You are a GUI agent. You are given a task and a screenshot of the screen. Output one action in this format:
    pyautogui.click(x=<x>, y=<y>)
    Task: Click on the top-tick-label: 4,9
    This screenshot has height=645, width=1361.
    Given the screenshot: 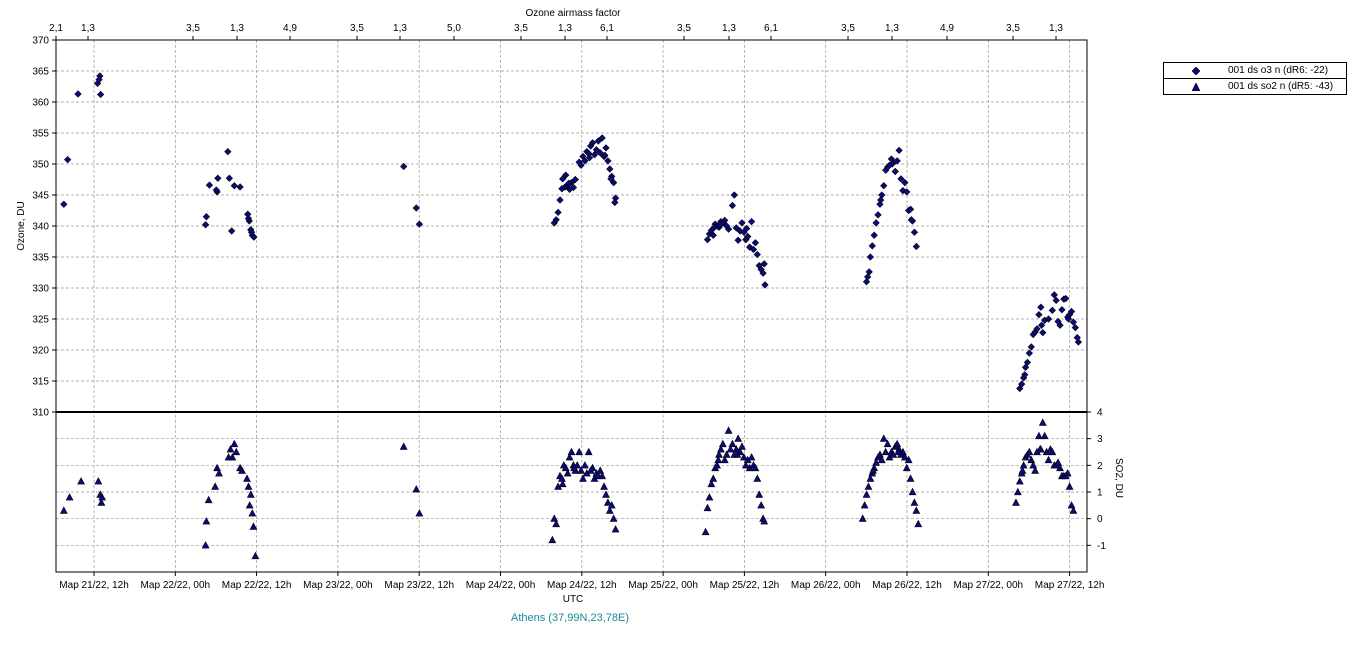 What is the action you would take?
    pyautogui.click(x=947, y=28)
    